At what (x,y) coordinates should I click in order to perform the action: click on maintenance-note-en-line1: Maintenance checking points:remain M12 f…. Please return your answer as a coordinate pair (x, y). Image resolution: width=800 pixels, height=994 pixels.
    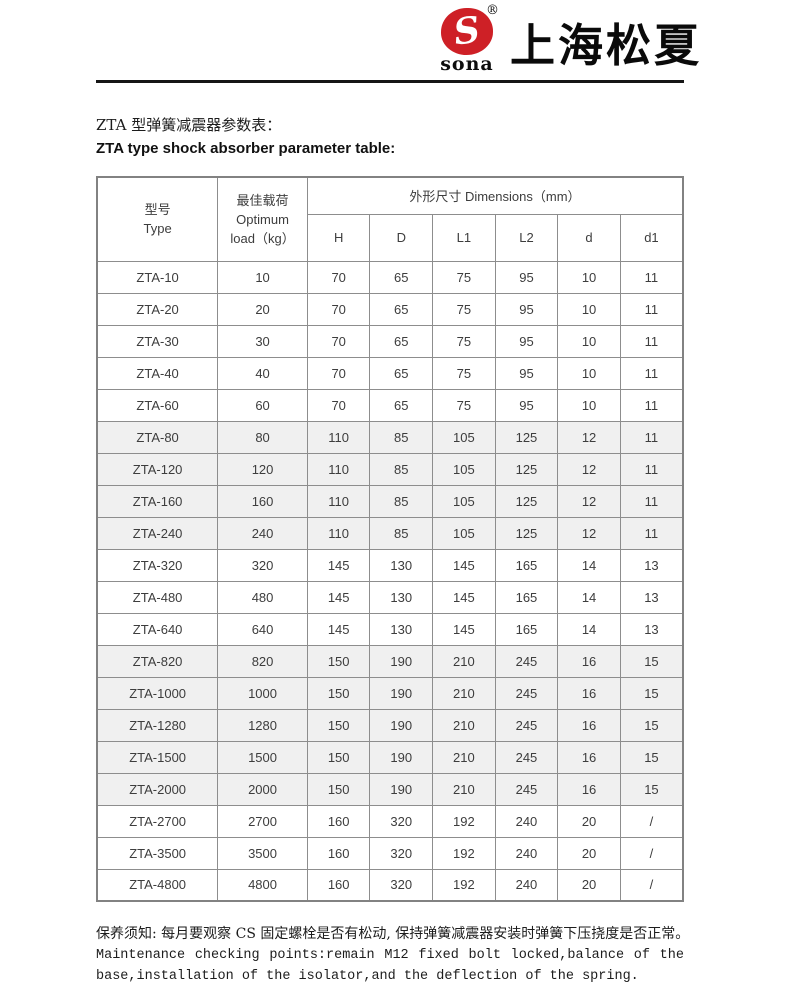
    Looking at the image, I should click on (390, 955).